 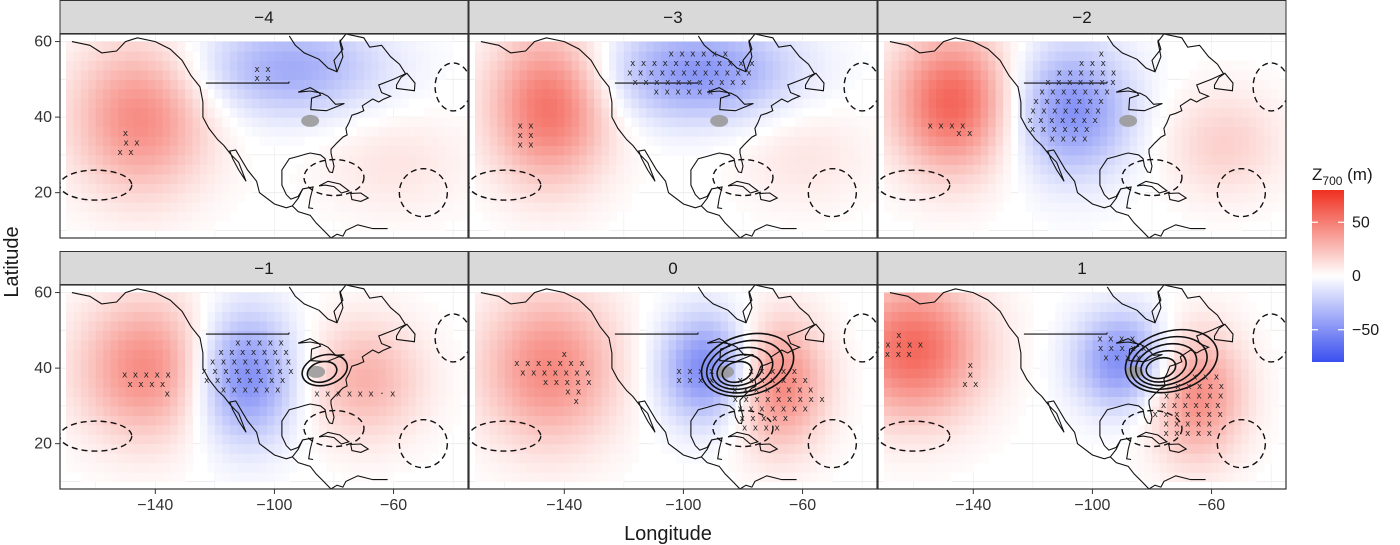 I want to click on facet-strip-label: −3, so click(x=672, y=17).